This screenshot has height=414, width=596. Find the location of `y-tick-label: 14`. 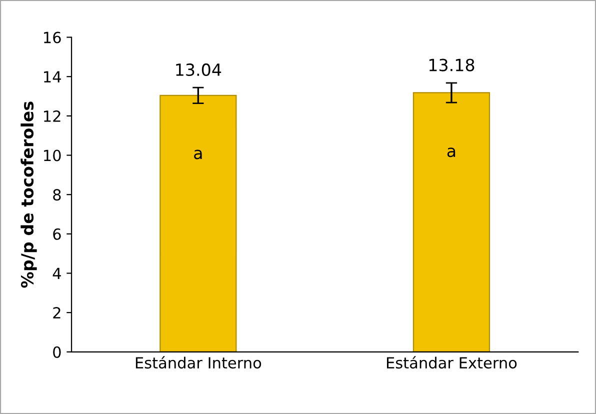

y-tick-label: 14 is located at coordinates (52, 76).